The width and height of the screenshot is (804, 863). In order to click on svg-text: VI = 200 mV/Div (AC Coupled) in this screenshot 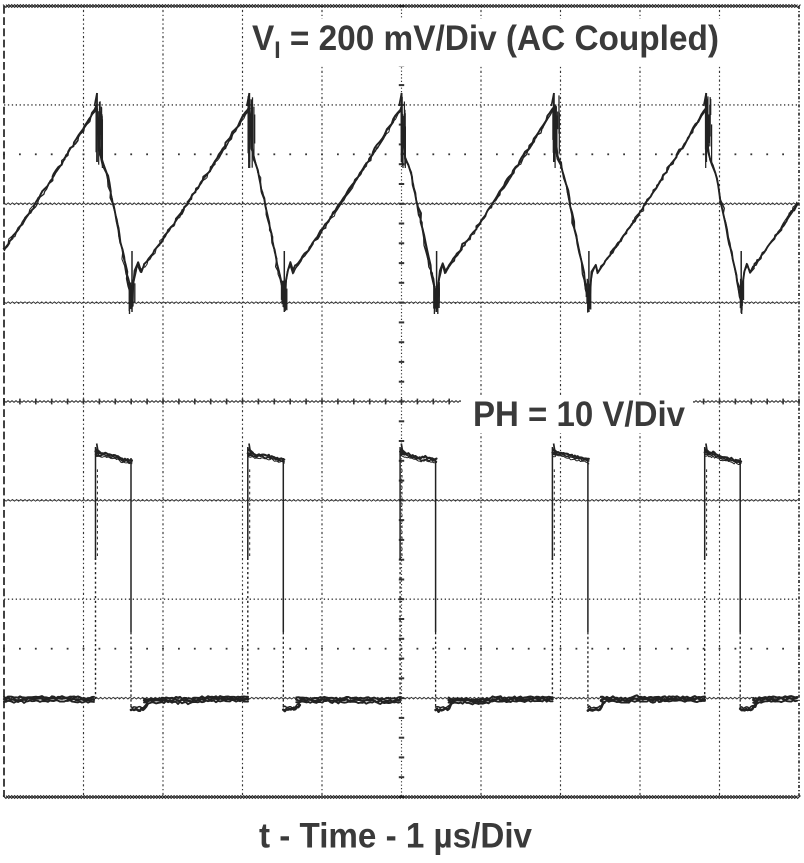, I will do `click(485, 41)`.